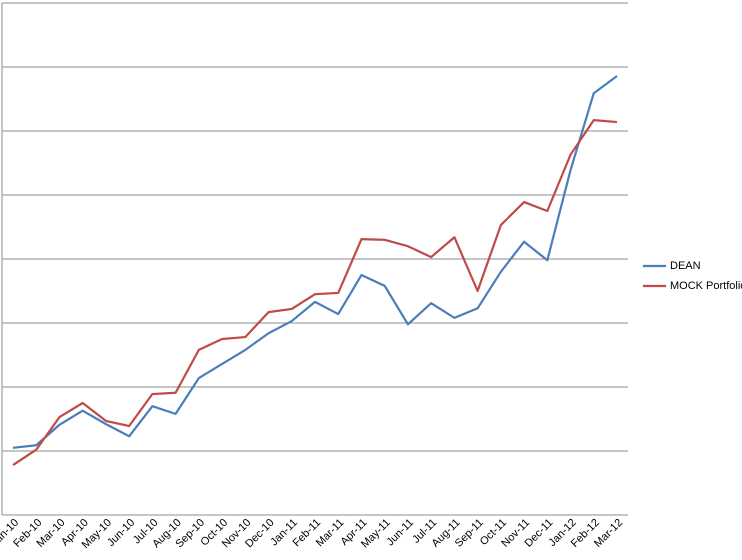  Describe the element at coordinates (685, 266) in the screenshot. I see `legend-label: DEAN` at that location.